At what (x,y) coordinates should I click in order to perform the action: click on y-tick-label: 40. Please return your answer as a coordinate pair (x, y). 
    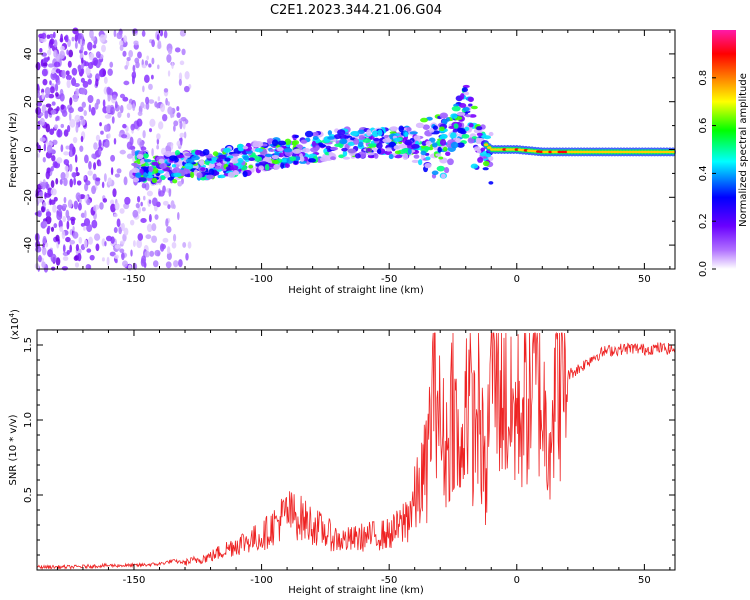
    Looking at the image, I should click on (28, 54).